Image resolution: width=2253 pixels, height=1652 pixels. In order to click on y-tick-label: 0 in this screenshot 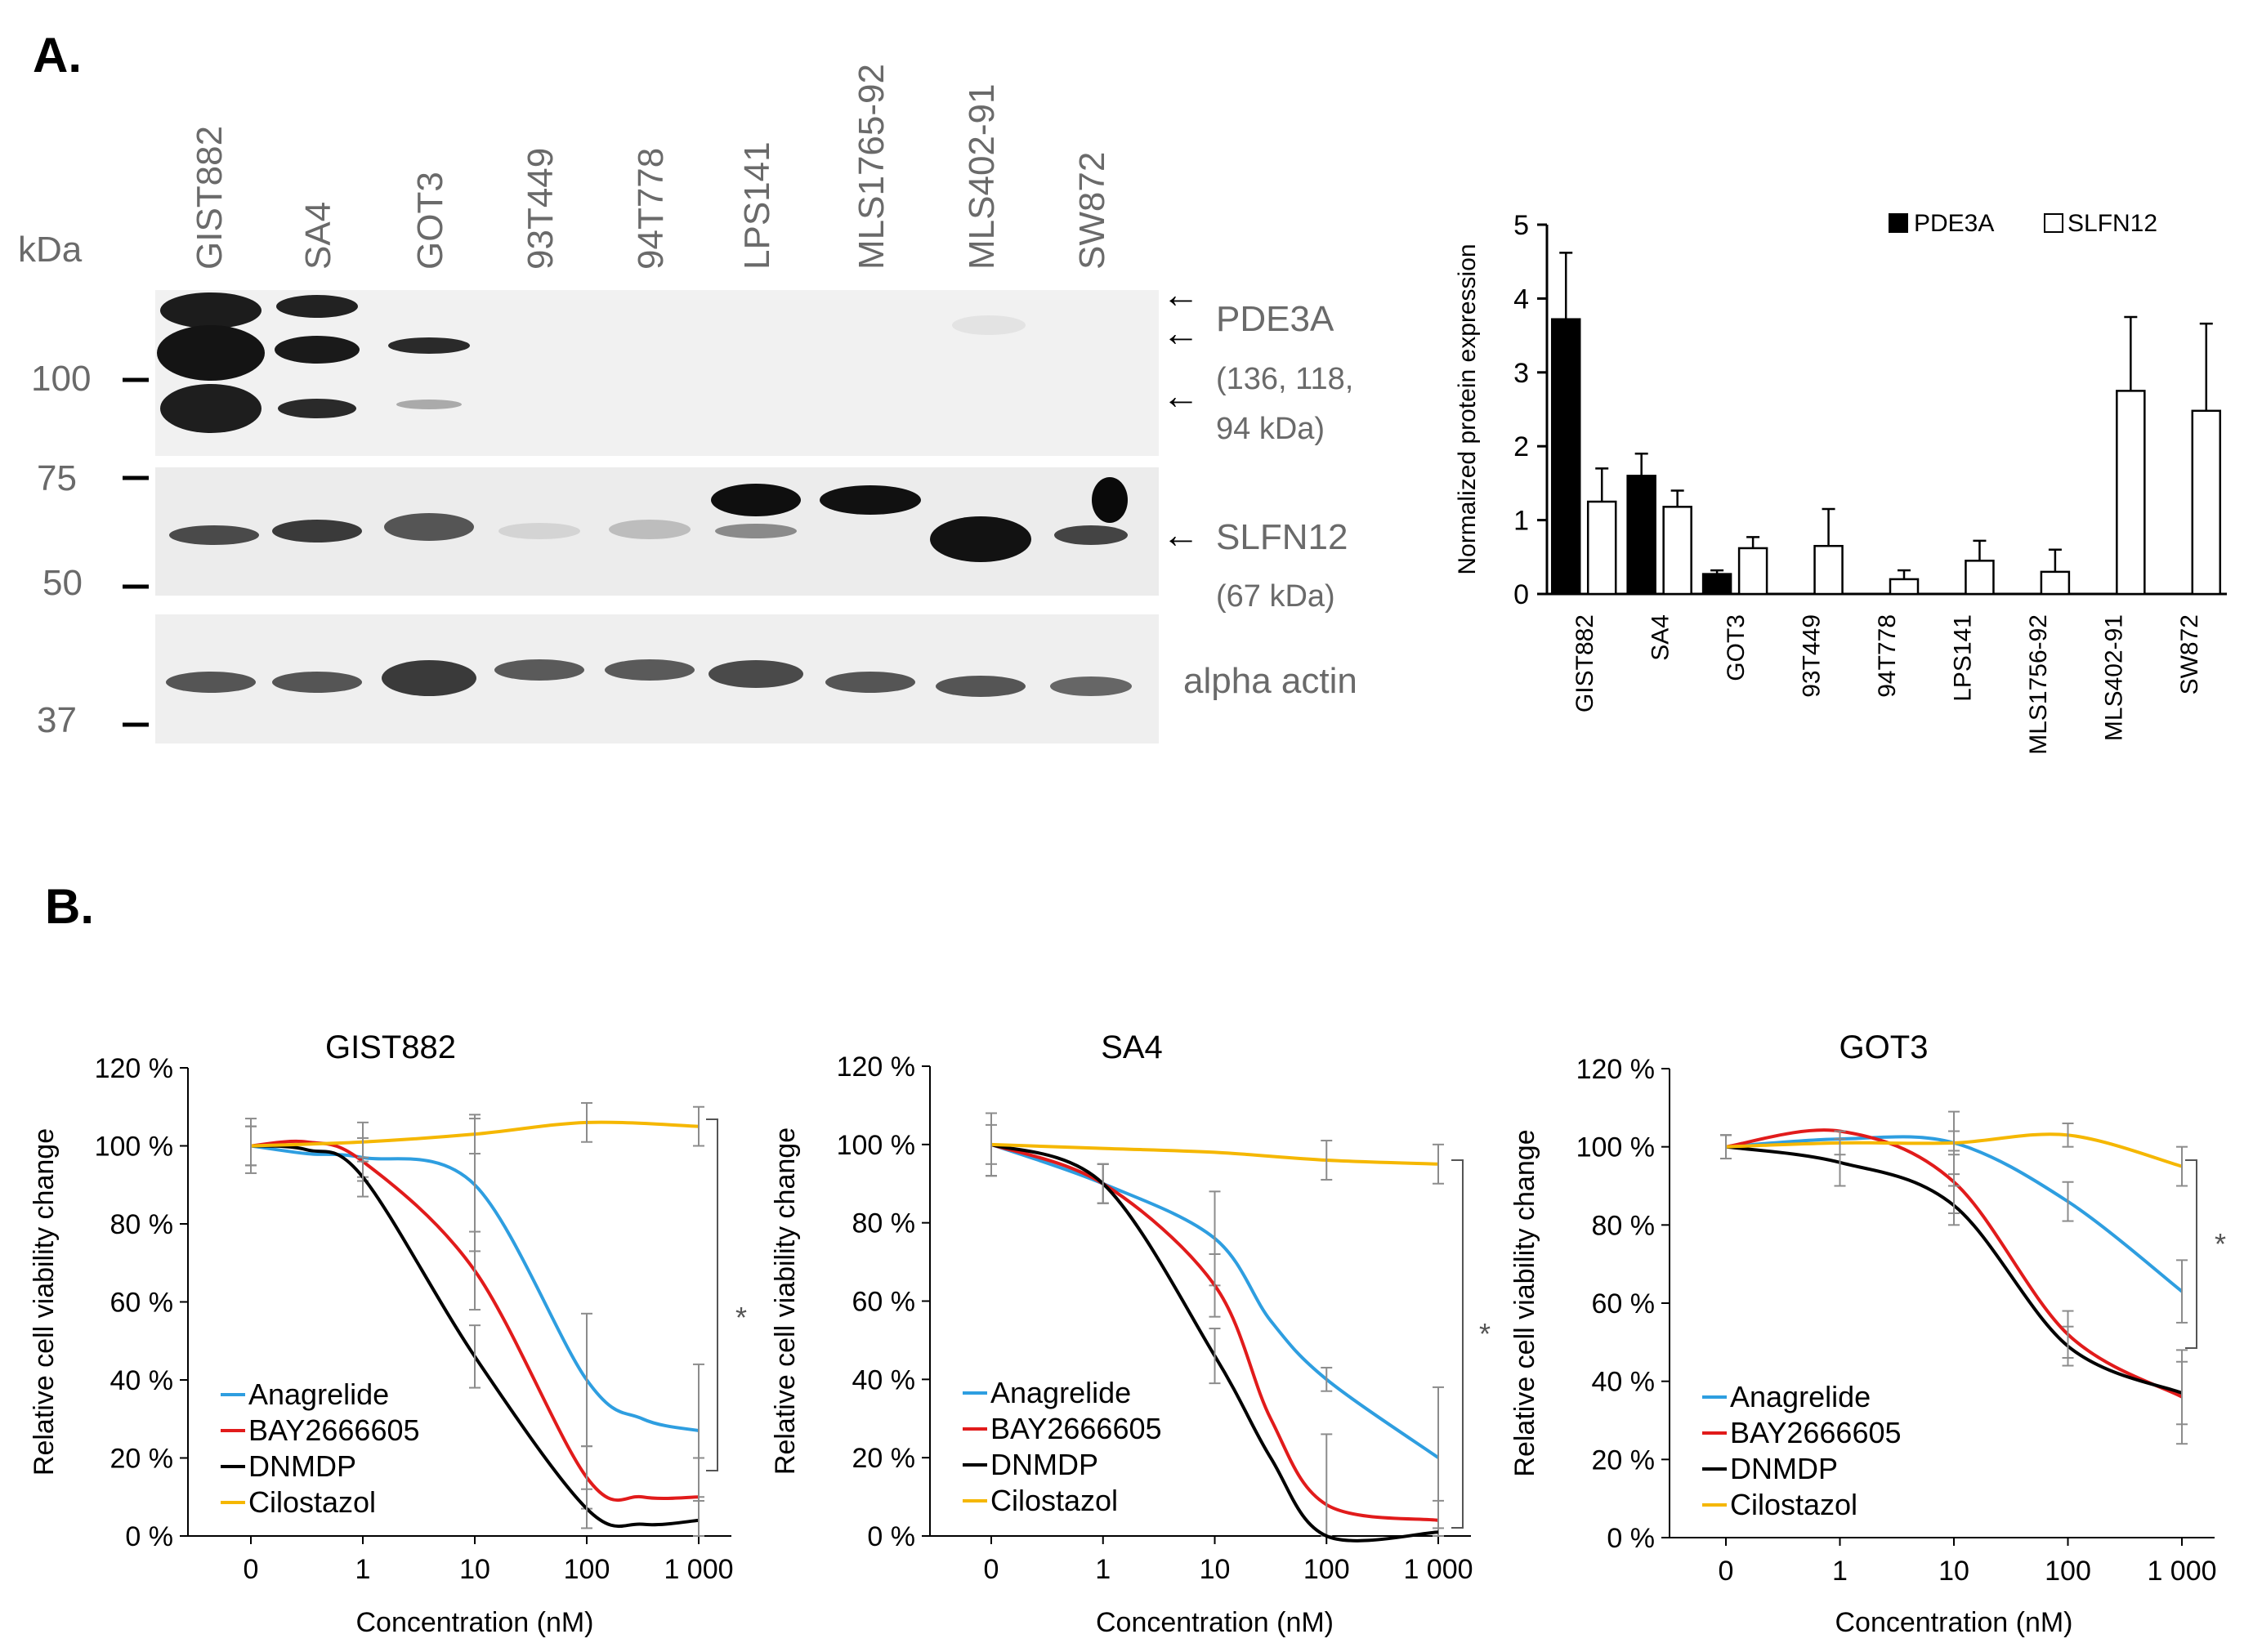, I will do `click(1521, 594)`.